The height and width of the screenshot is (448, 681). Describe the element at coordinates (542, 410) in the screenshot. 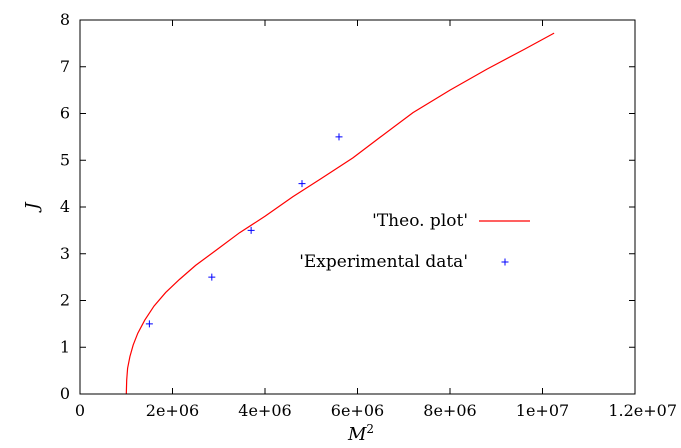

I see `x-tick-label: 1e+07` at that location.